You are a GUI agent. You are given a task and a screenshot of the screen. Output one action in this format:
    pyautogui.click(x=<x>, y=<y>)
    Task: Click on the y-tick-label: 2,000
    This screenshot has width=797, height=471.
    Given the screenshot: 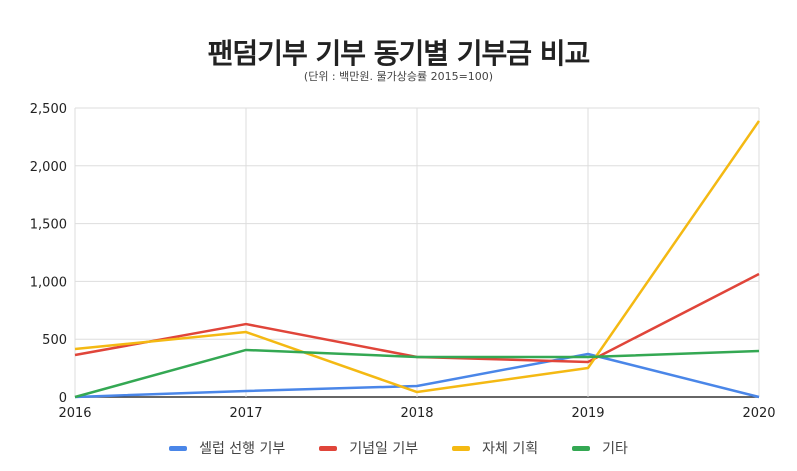 What is the action you would take?
    pyautogui.click(x=48, y=167)
    